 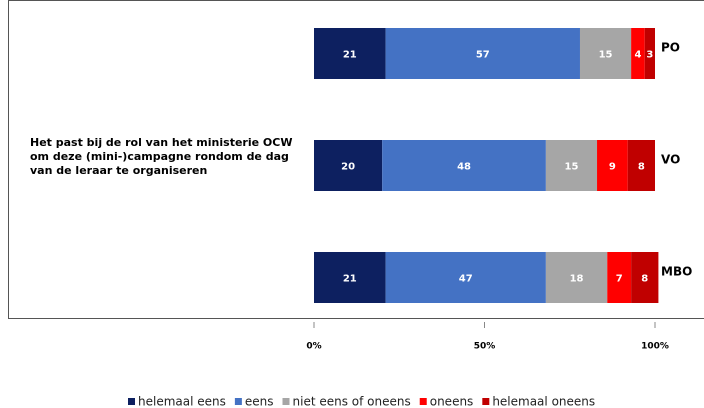 What do you see at coordinates (655, 347) in the screenshot?
I see `x-tick-label: 100%` at bounding box center [655, 347].